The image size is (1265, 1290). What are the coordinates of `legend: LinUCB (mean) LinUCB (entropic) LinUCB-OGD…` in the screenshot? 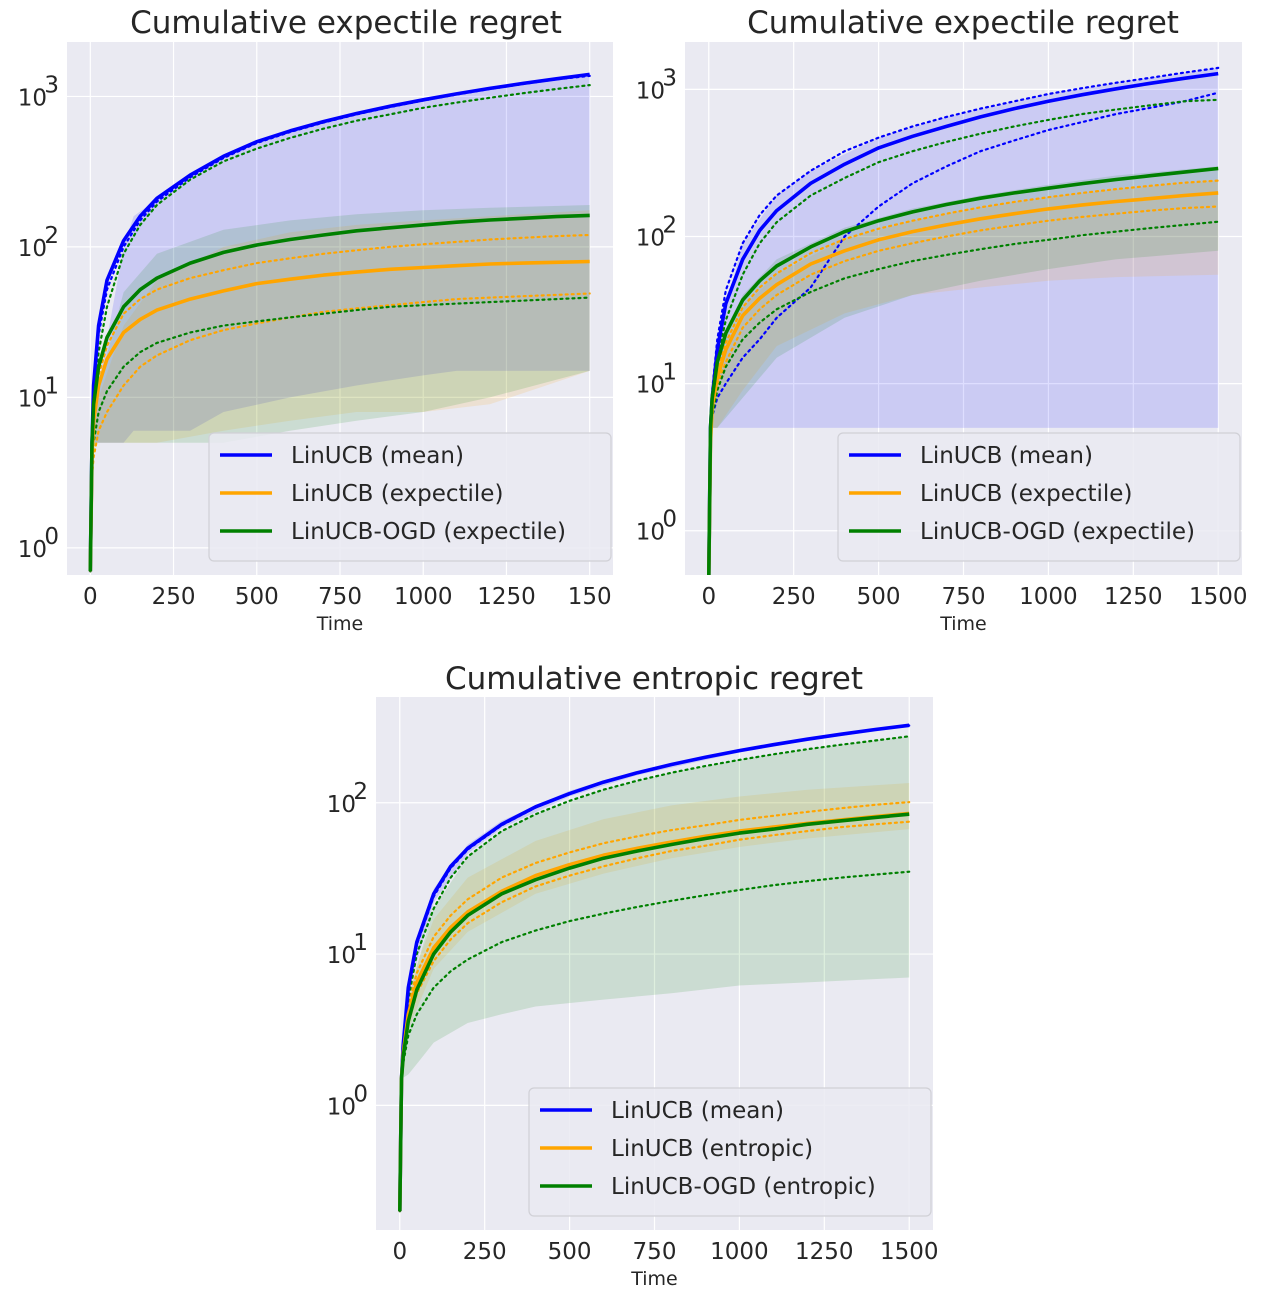 It's located at (730, 1152).